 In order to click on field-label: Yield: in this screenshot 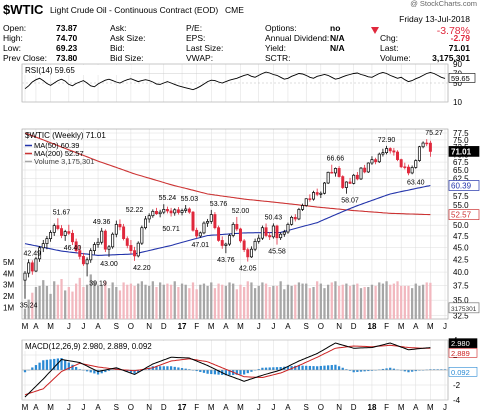, I will do `click(275, 48)`.